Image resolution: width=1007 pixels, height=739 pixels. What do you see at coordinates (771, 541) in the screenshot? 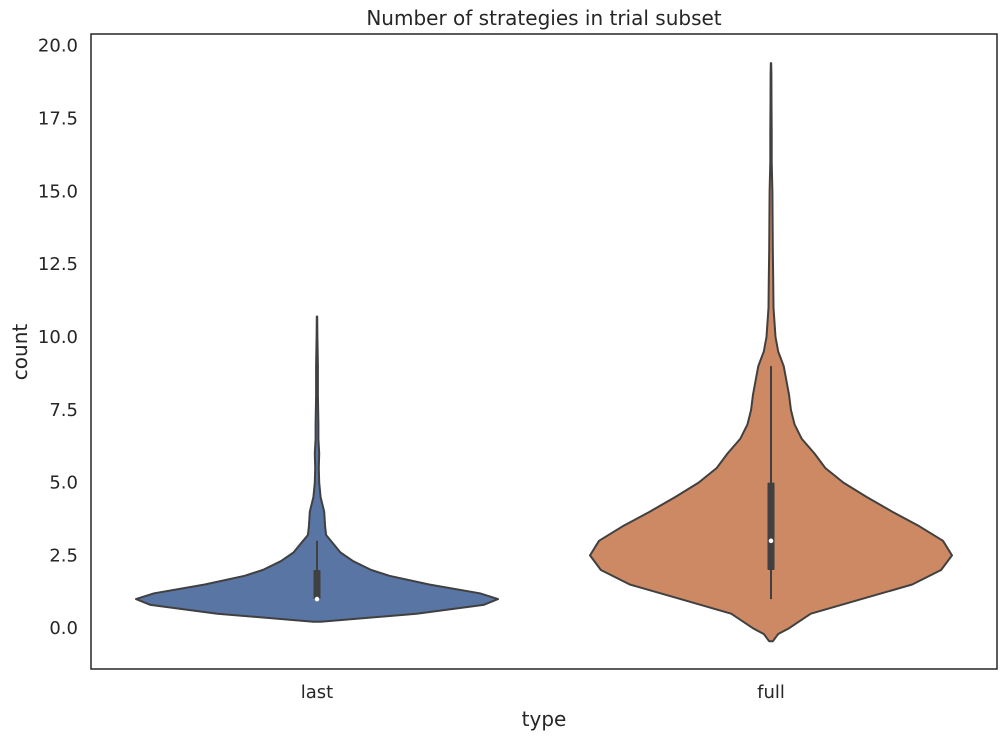
I see `median-marker-full` at bounding box center [771, 541].